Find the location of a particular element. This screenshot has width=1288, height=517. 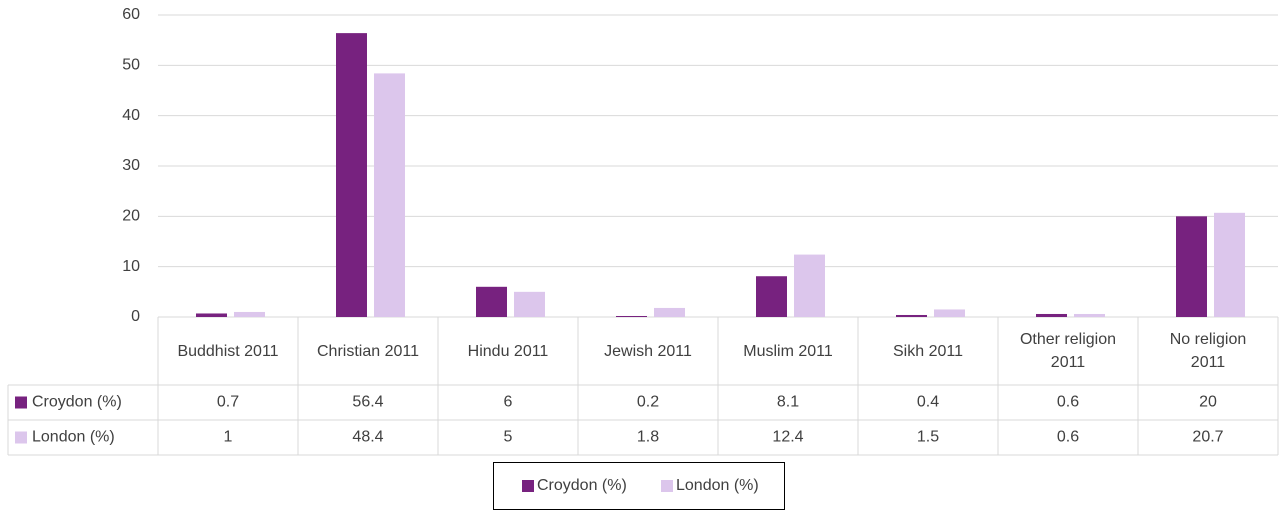

table-value: 0.7 is located at coordinates (228, 402).